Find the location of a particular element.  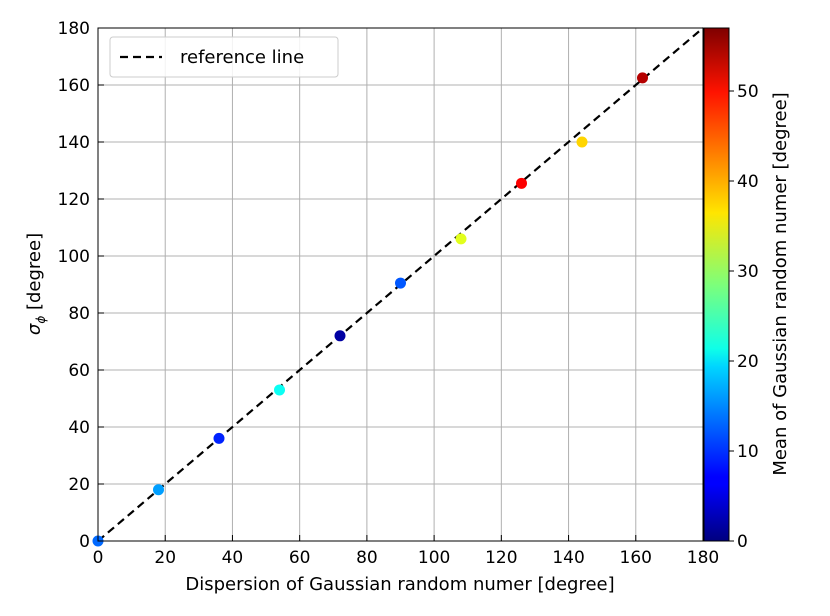

colorbar-tick-label: 50 is located at coordinates (748, 92).